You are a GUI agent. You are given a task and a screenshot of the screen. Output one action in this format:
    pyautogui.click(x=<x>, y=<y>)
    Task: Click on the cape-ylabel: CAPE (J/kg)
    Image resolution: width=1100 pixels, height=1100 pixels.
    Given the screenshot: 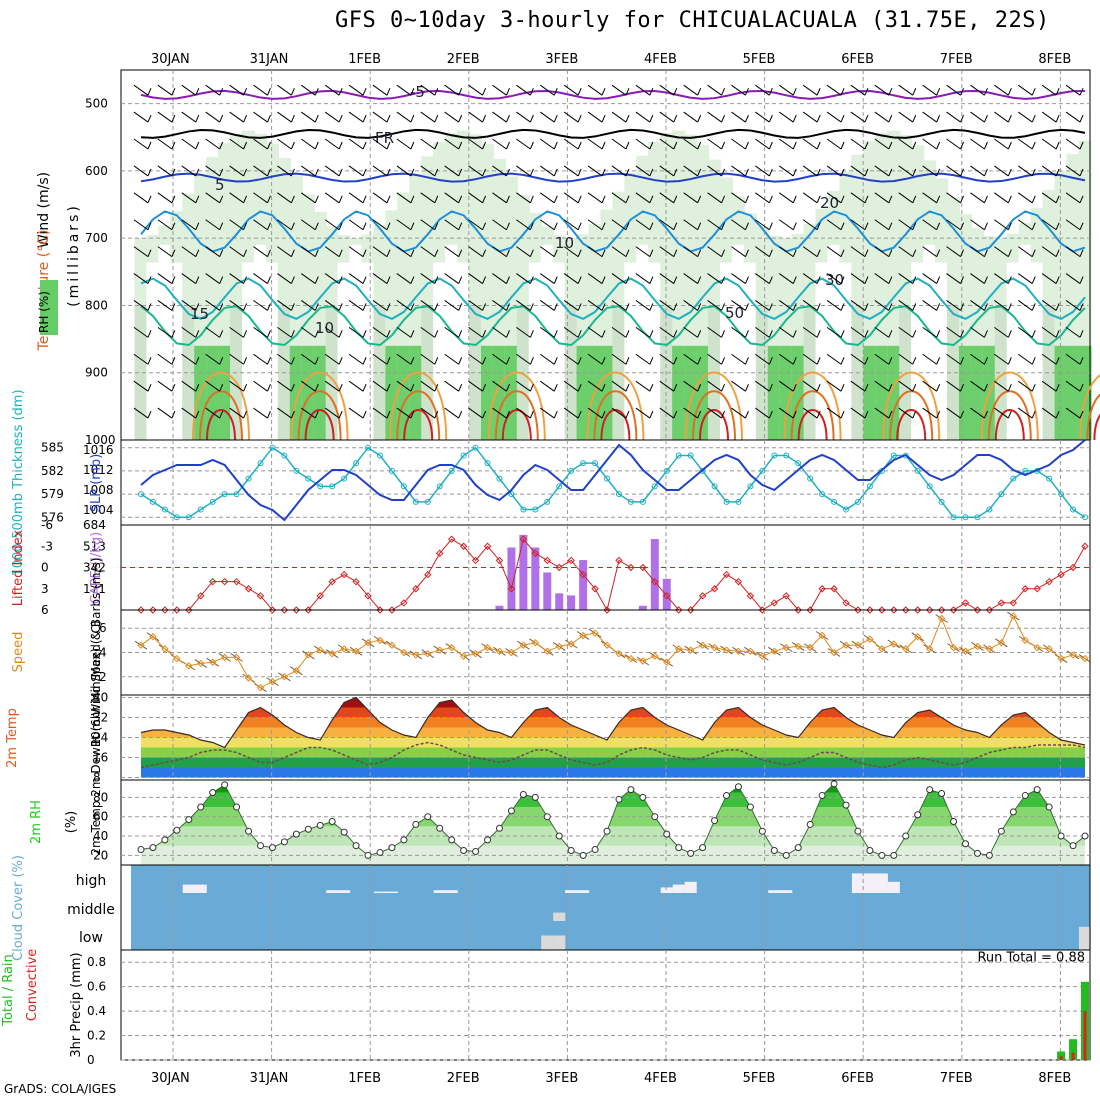 What is the action you would take?
    pyautogui.click(x=96, y=568)
    